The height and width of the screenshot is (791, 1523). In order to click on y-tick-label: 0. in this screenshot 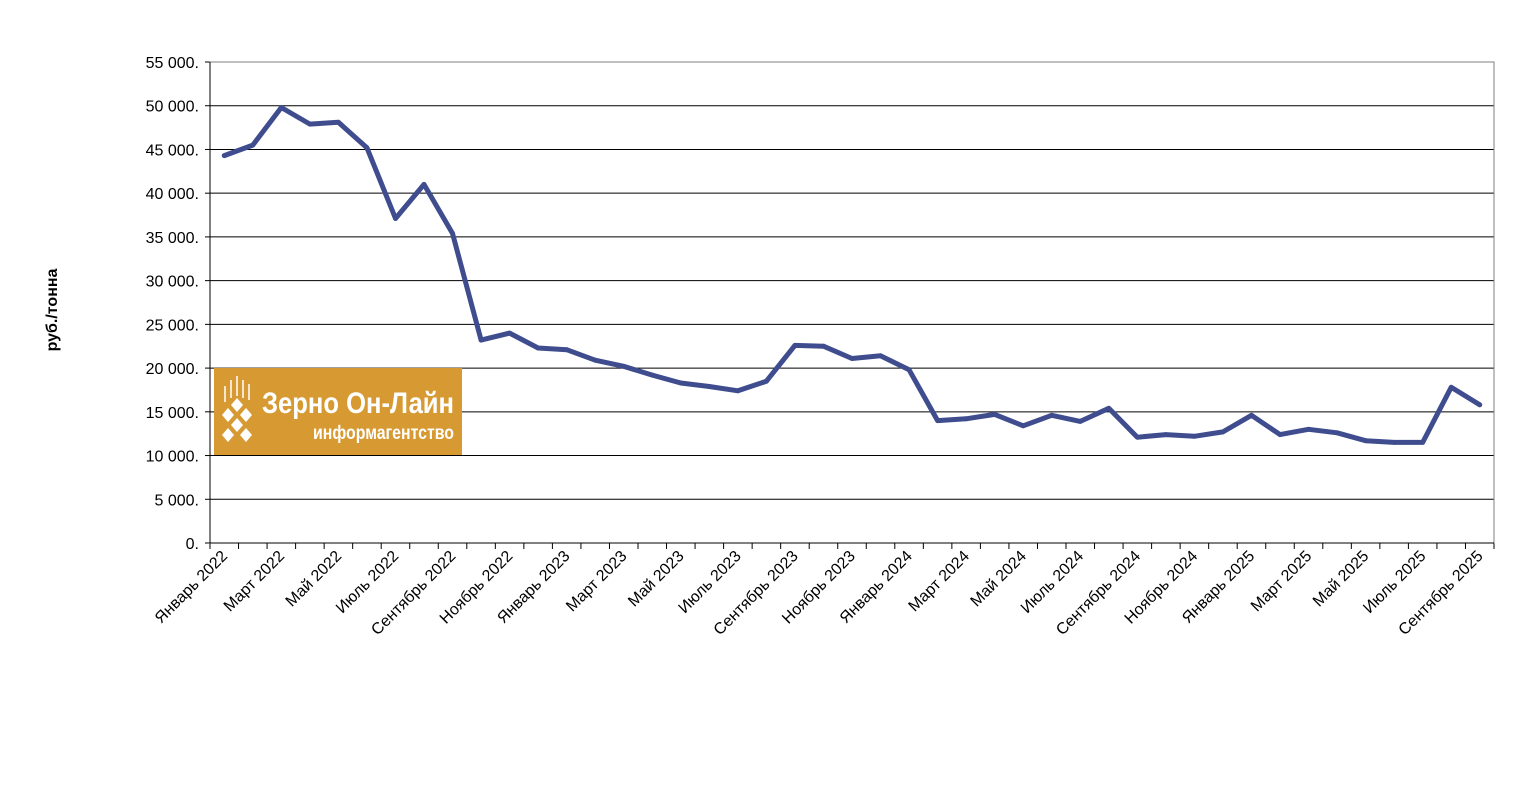, I will do `click(192, 544)`.